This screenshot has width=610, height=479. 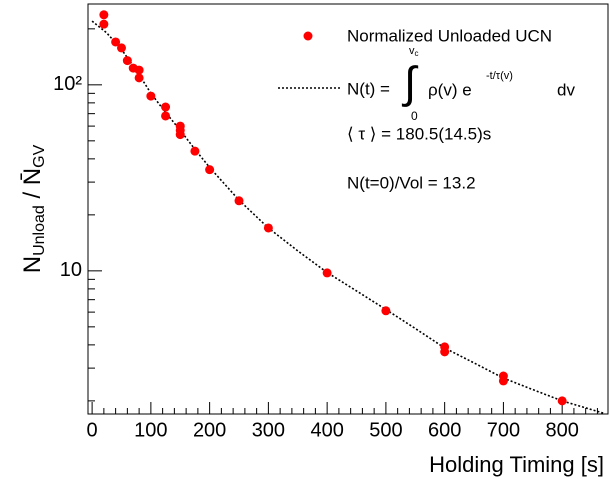 What do you see at coordinates (417, 53) in the screenshot?
I see `formula-upper-sub: c` at bounding box center [417, 53].